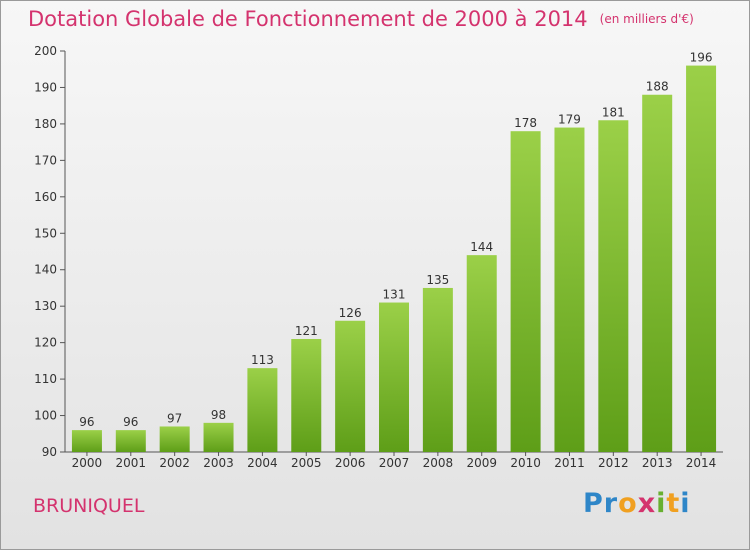  I want to click on data-label: 97, so click(174, 418).